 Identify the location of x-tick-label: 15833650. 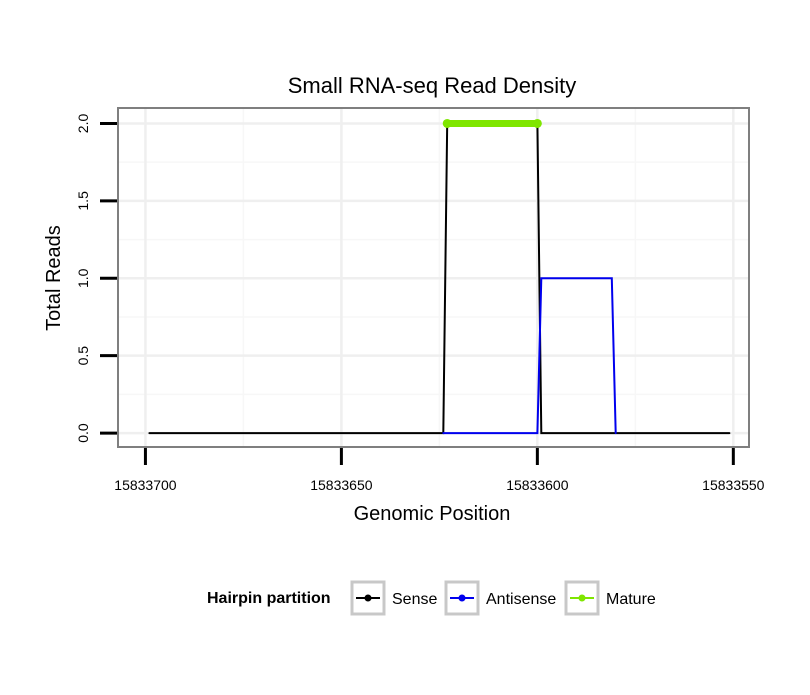
(341, 485).